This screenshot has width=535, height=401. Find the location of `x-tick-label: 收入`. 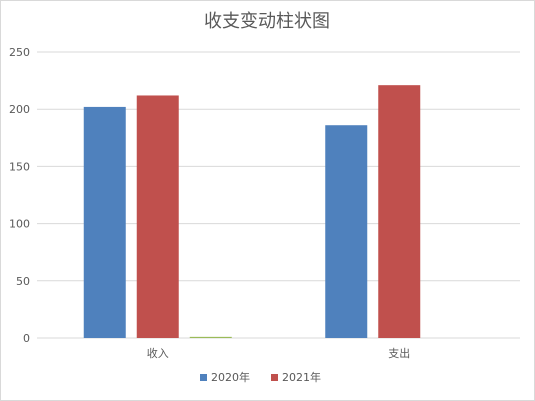

x-tick-label: 收入 is located at coordinates (158, 353).